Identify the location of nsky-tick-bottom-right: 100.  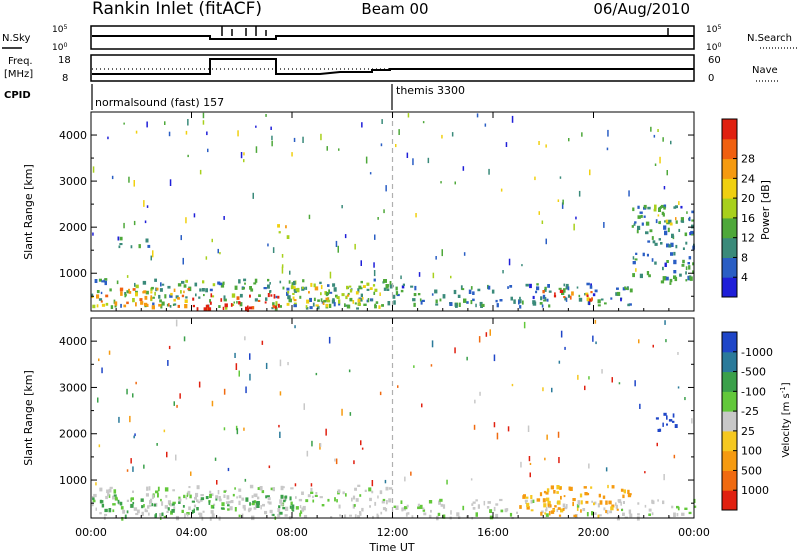
(713, 48).